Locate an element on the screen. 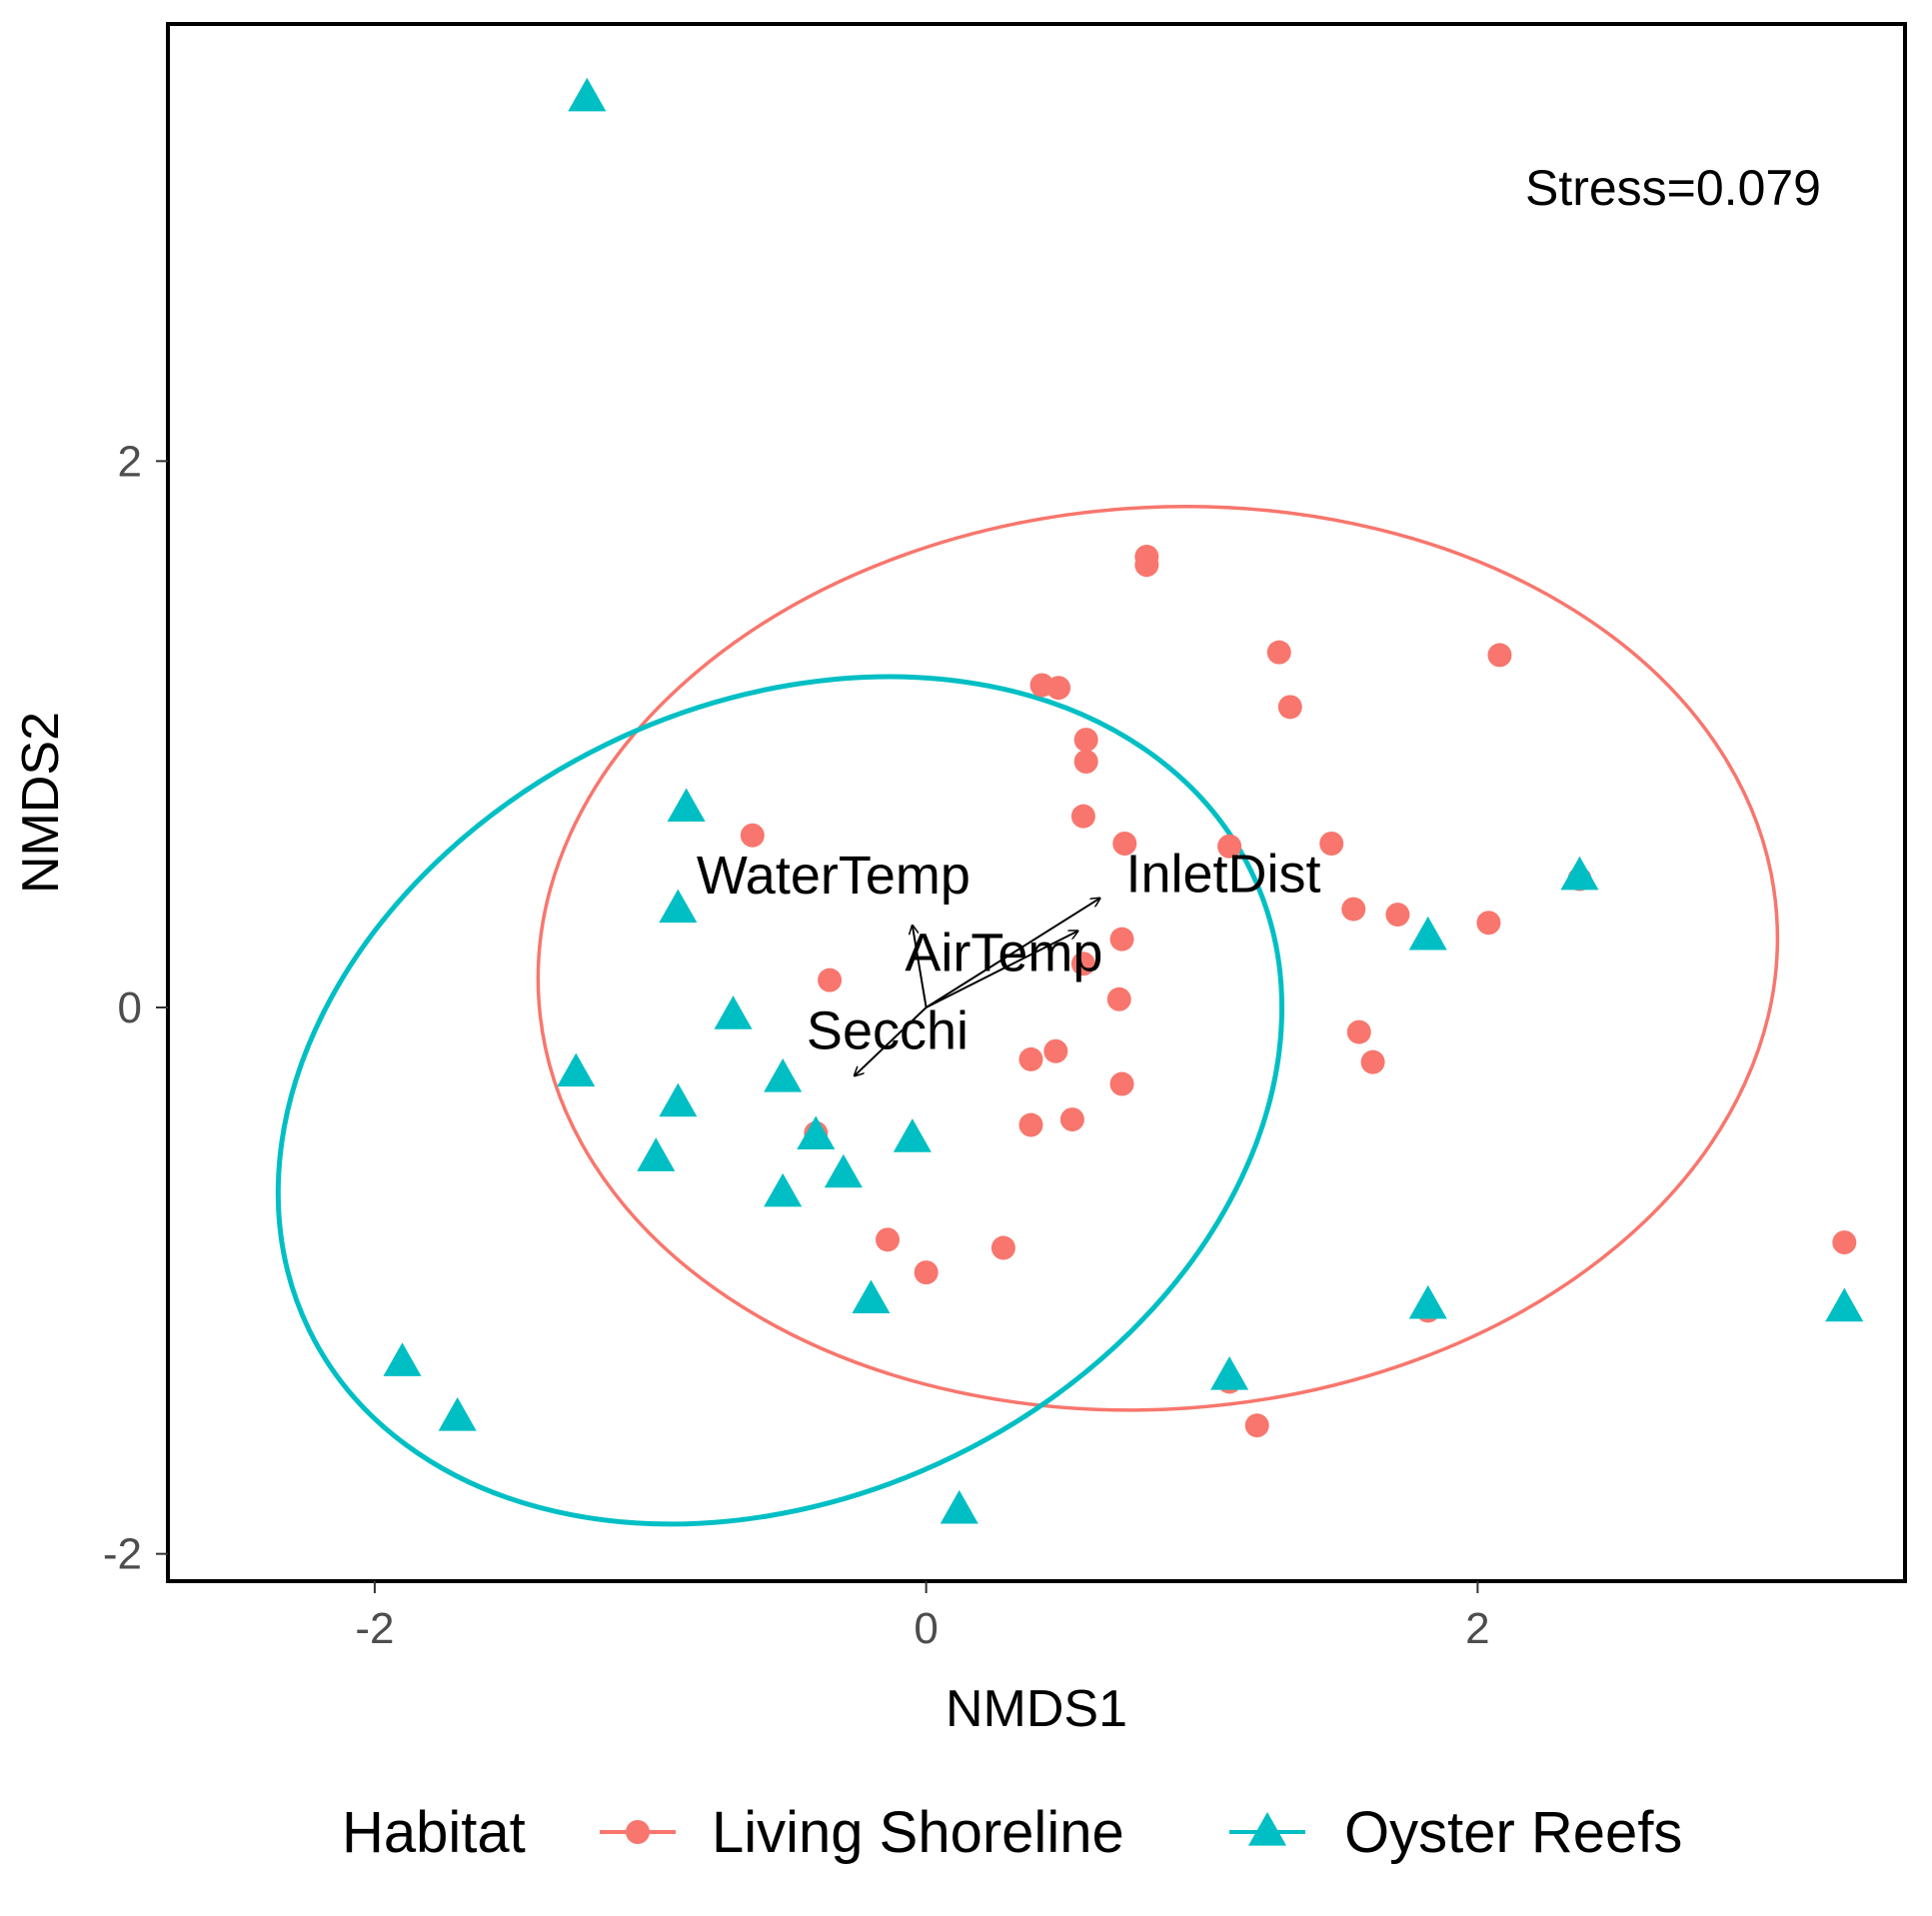 The width and height of the screenshot is (1932, 1916). x-tick-label: 0 is located at coordinates (926, 1628).